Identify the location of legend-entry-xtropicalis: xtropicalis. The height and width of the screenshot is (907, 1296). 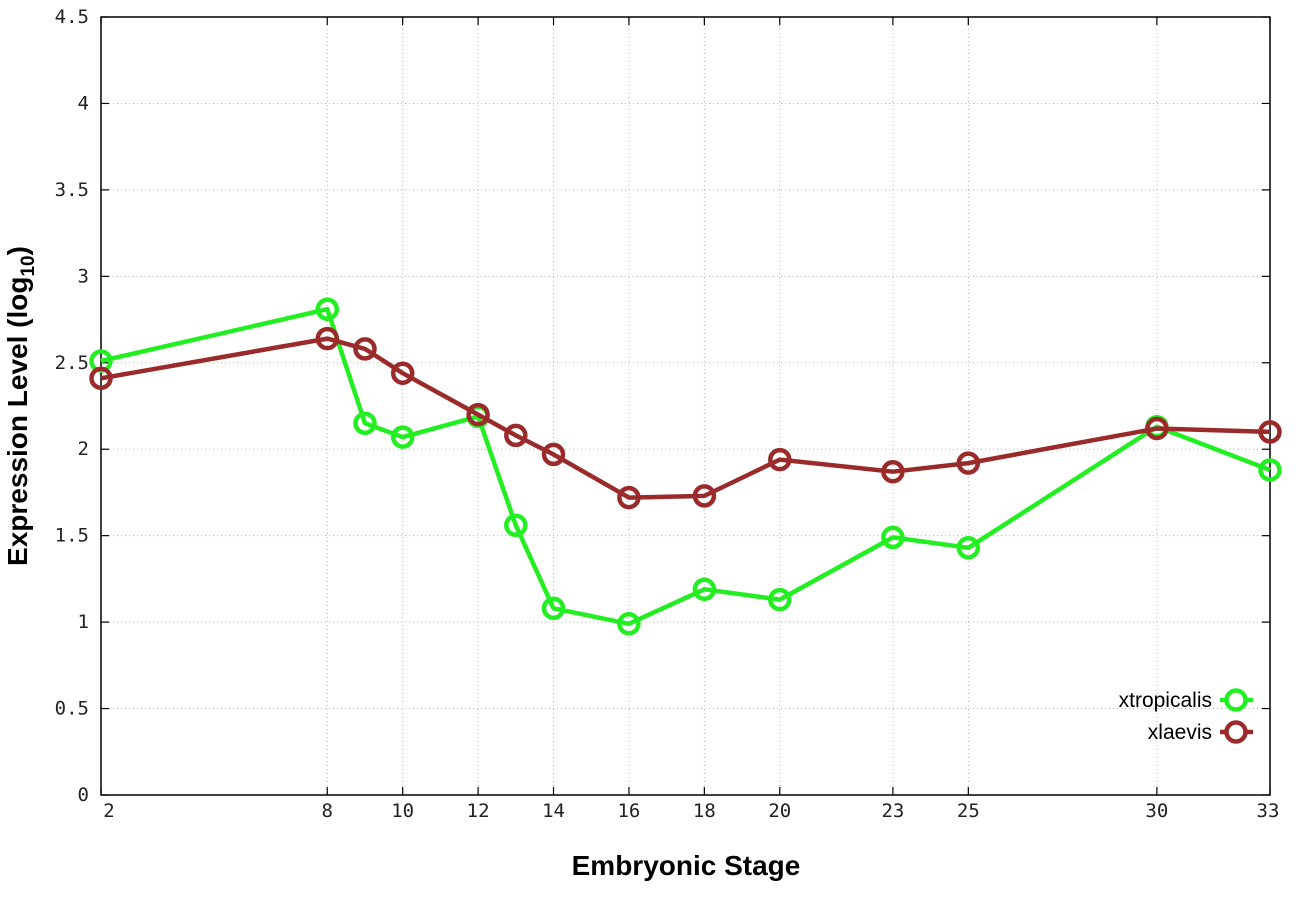
(1186, 700).